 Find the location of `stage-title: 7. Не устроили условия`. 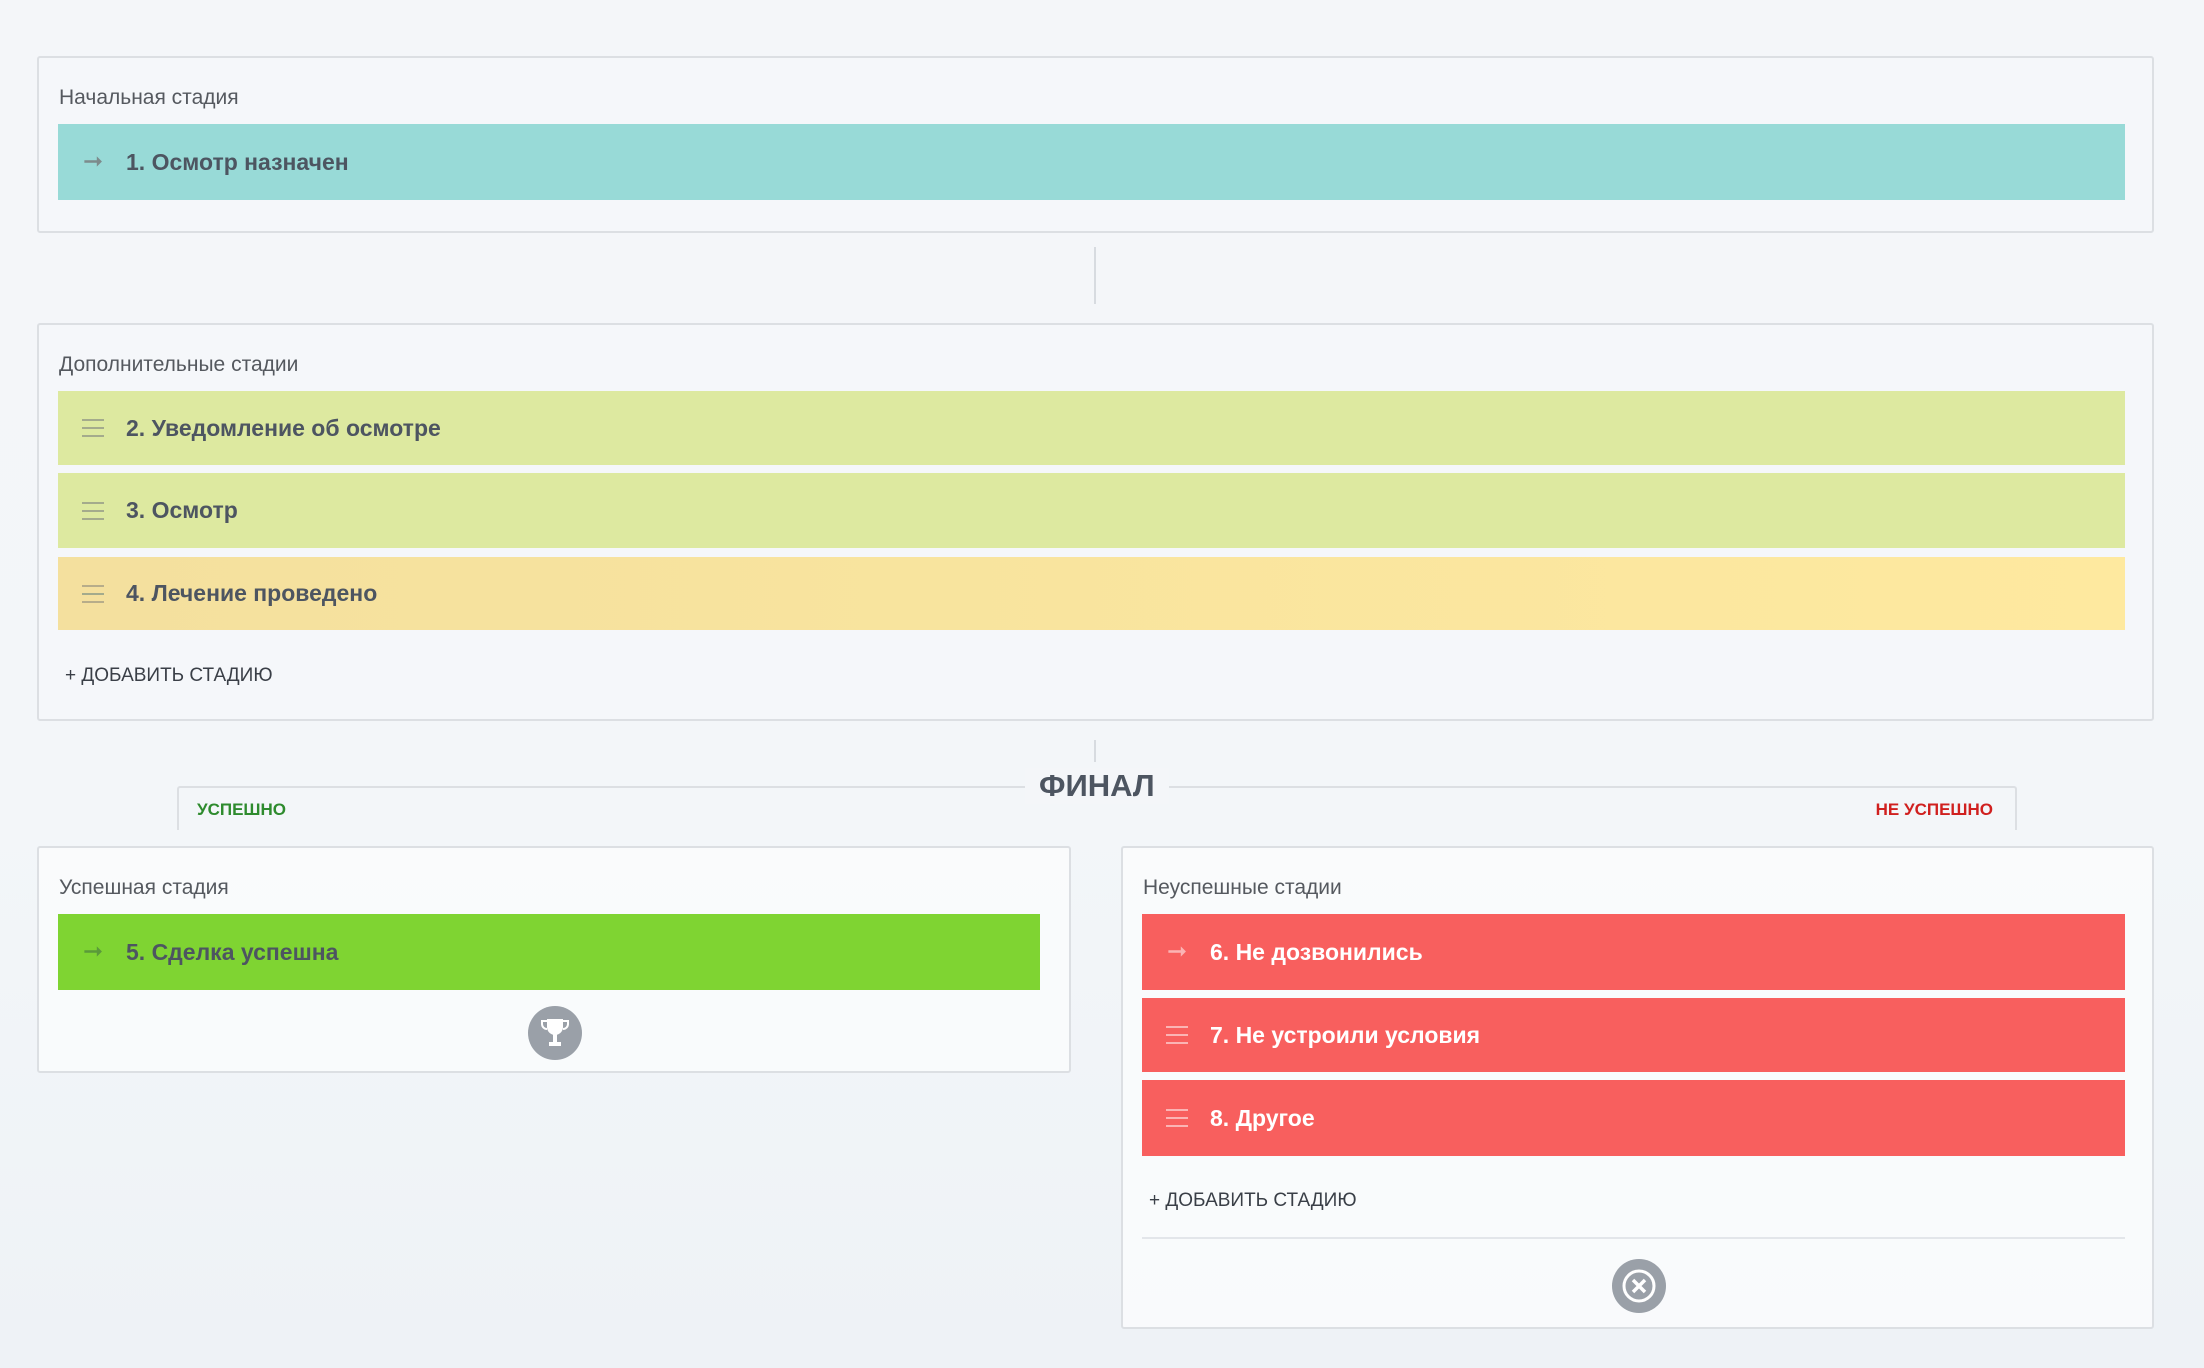

stage-title: 7. Не устроили условия is located at coordinates (1345, 1034).